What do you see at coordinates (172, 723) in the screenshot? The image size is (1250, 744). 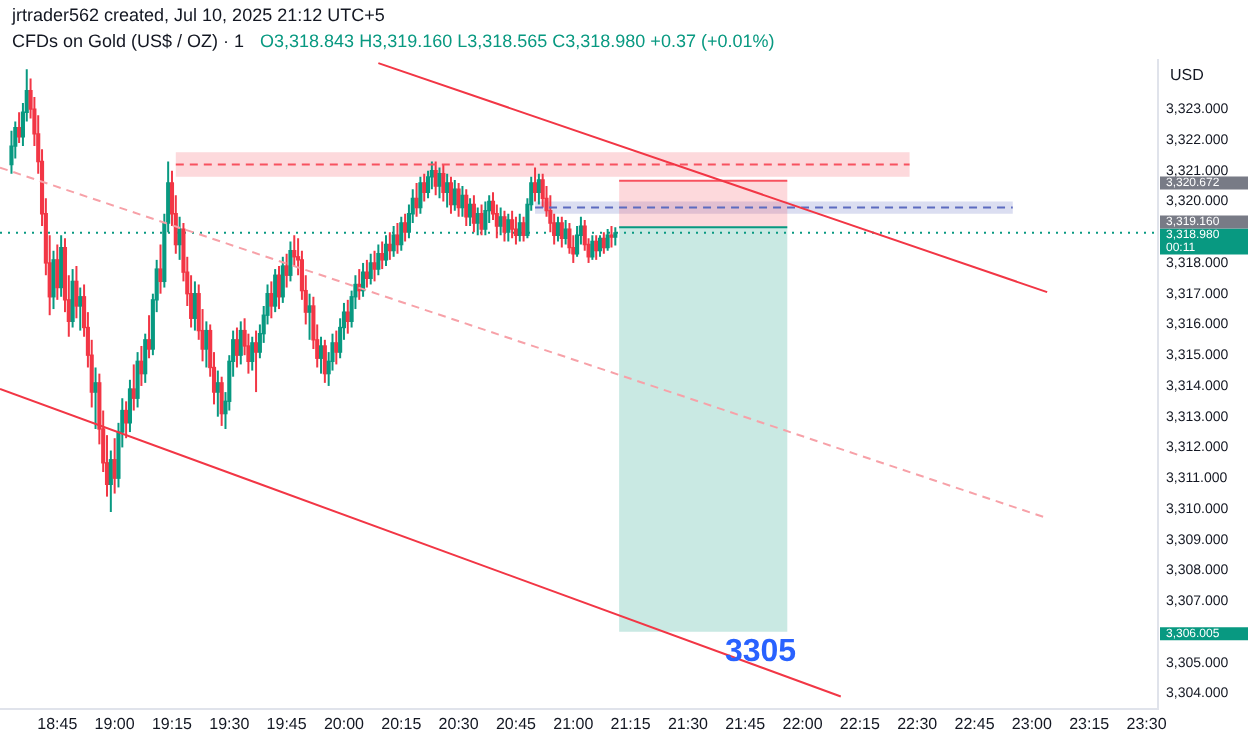 I see `x-tick-label: 19:15` at bounding box center [172, 723].